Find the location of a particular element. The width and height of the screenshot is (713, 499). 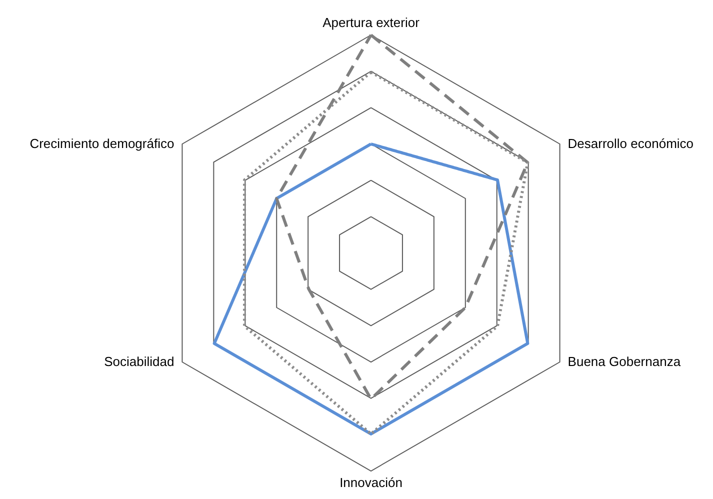

spoke-label: Desarrollo económico is located at coordinates (631, 143).